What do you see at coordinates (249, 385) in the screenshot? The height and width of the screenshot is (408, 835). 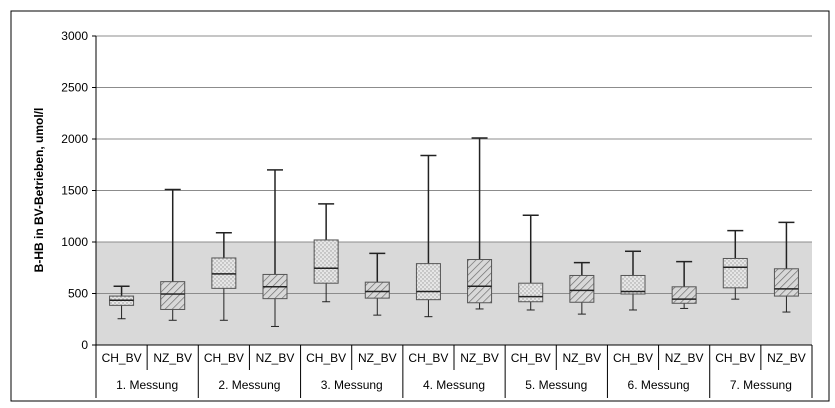 I see `x-group-label: 2. Messung` at bounding box center [249, 385].